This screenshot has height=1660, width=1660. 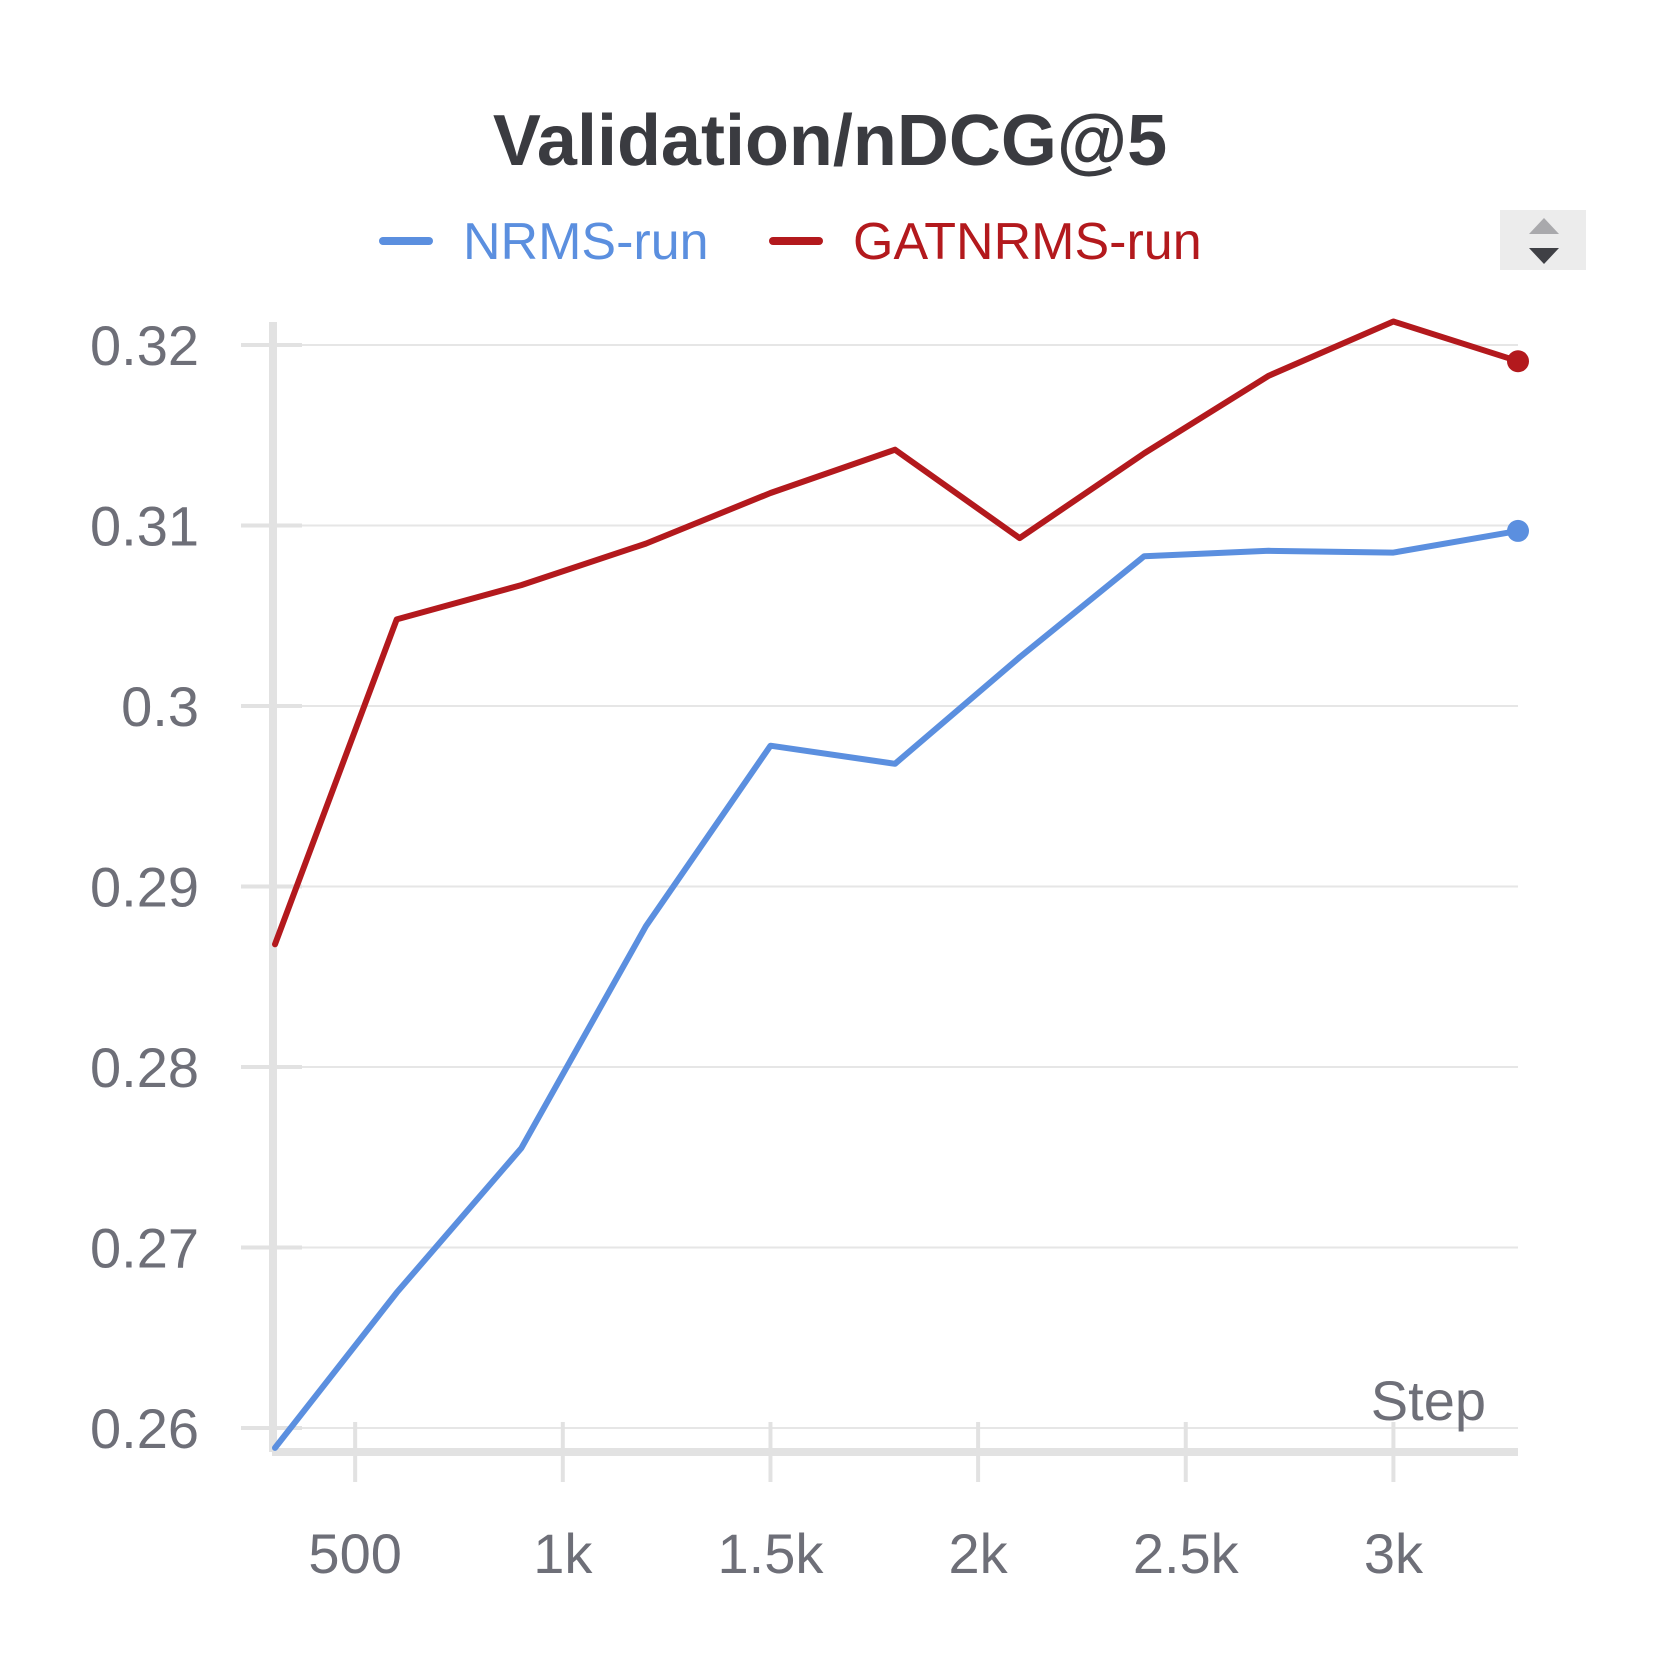 What do you see at coordinates (144, 1067) in the screenshot?
I see `y-tick-label: 0.28` at bounding box center [144, 1067].